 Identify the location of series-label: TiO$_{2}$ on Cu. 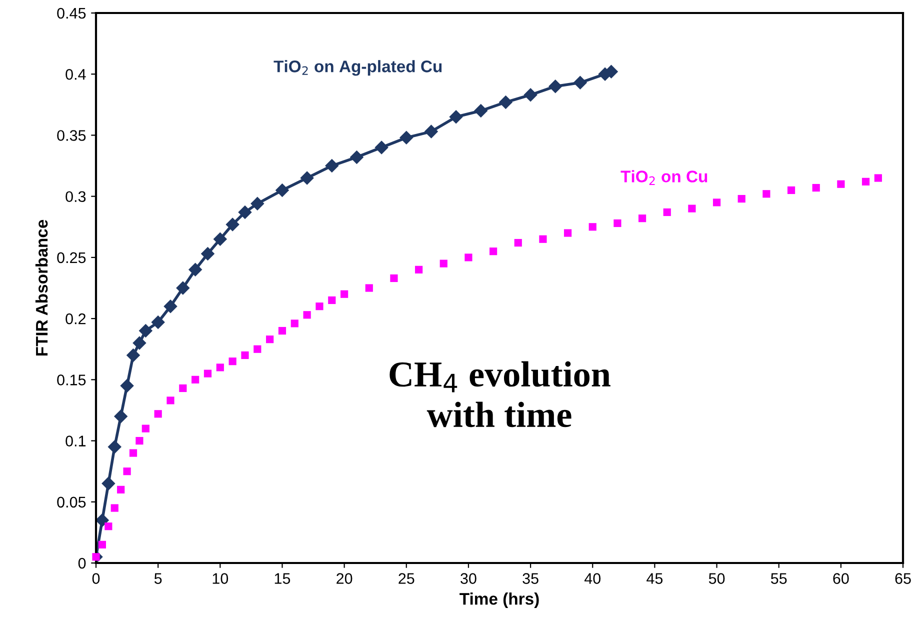
(664, 177).